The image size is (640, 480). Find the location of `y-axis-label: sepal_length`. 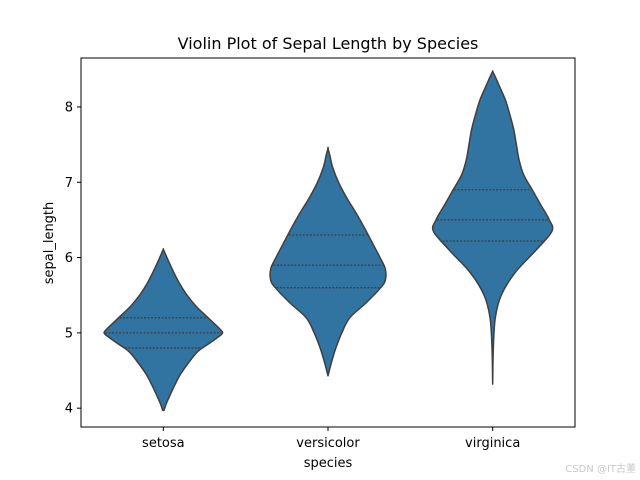

y-axis-label: sepal_length is located at coordinates (49, 243).